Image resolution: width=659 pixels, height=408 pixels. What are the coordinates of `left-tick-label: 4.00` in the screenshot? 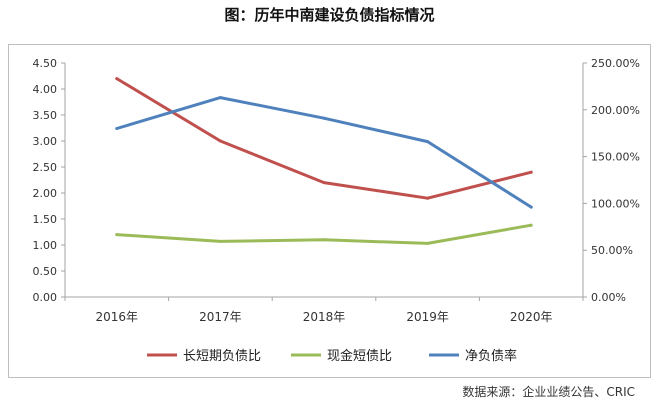 It's located at (45, 89).